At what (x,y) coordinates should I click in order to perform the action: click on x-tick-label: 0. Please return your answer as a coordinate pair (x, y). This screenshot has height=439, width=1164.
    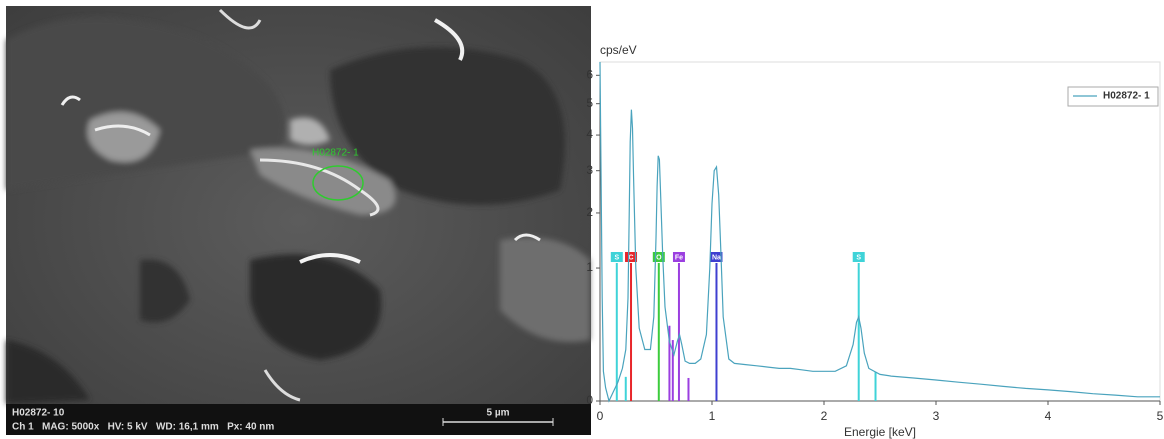
    Looking at the image, I should click on (600, 416).